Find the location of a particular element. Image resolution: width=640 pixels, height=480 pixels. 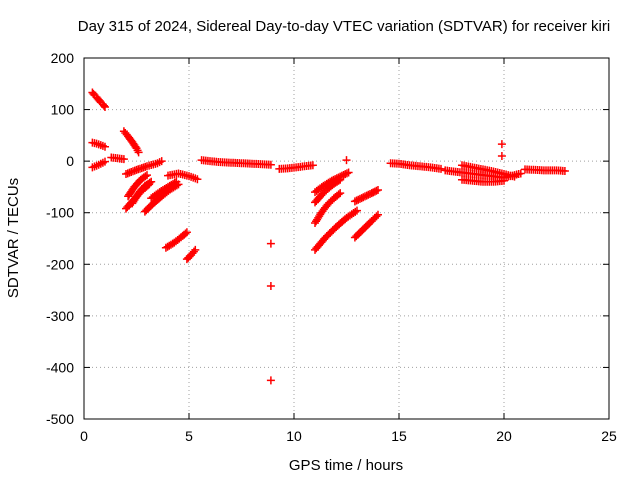

y-tick-label: -400 is located at coordinates (60, 367).